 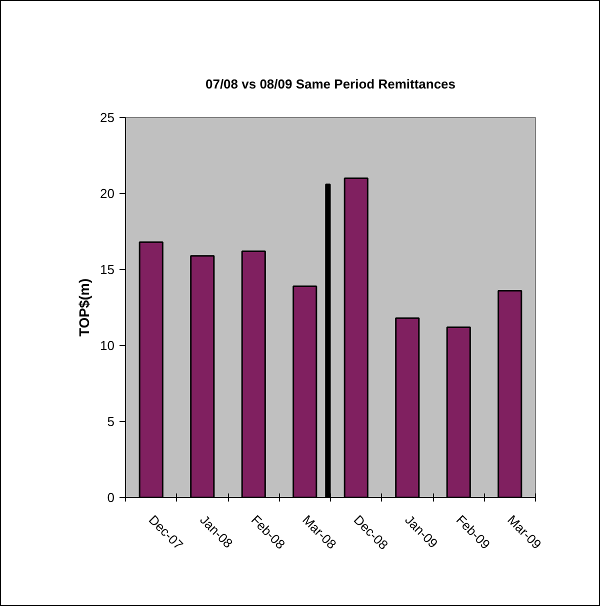 I want to click on y-axis-title: TOP$(m), so click(x=84, y=307).